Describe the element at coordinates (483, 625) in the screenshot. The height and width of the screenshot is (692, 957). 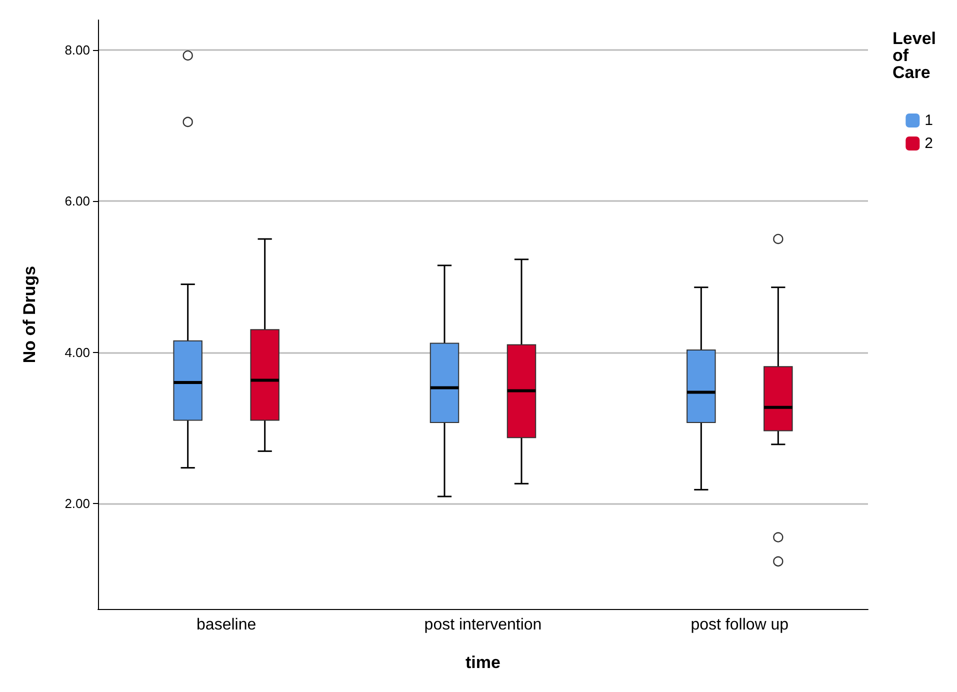
I see `x-tick-label: post intervention` at that location.